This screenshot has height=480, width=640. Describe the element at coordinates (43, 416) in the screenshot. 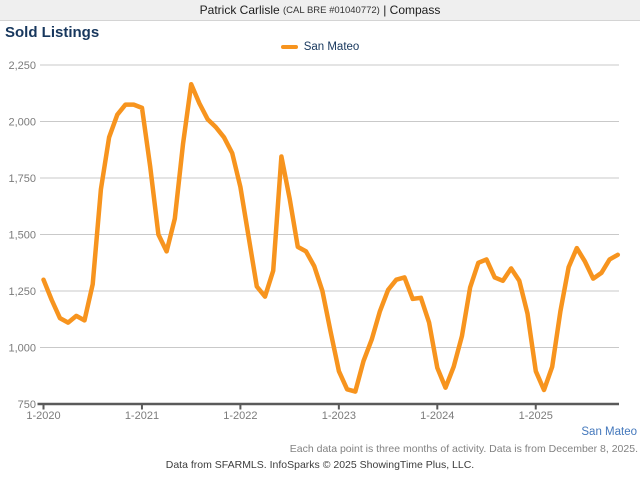

I see `x-axis-tick-label: 1-2020` at that location.